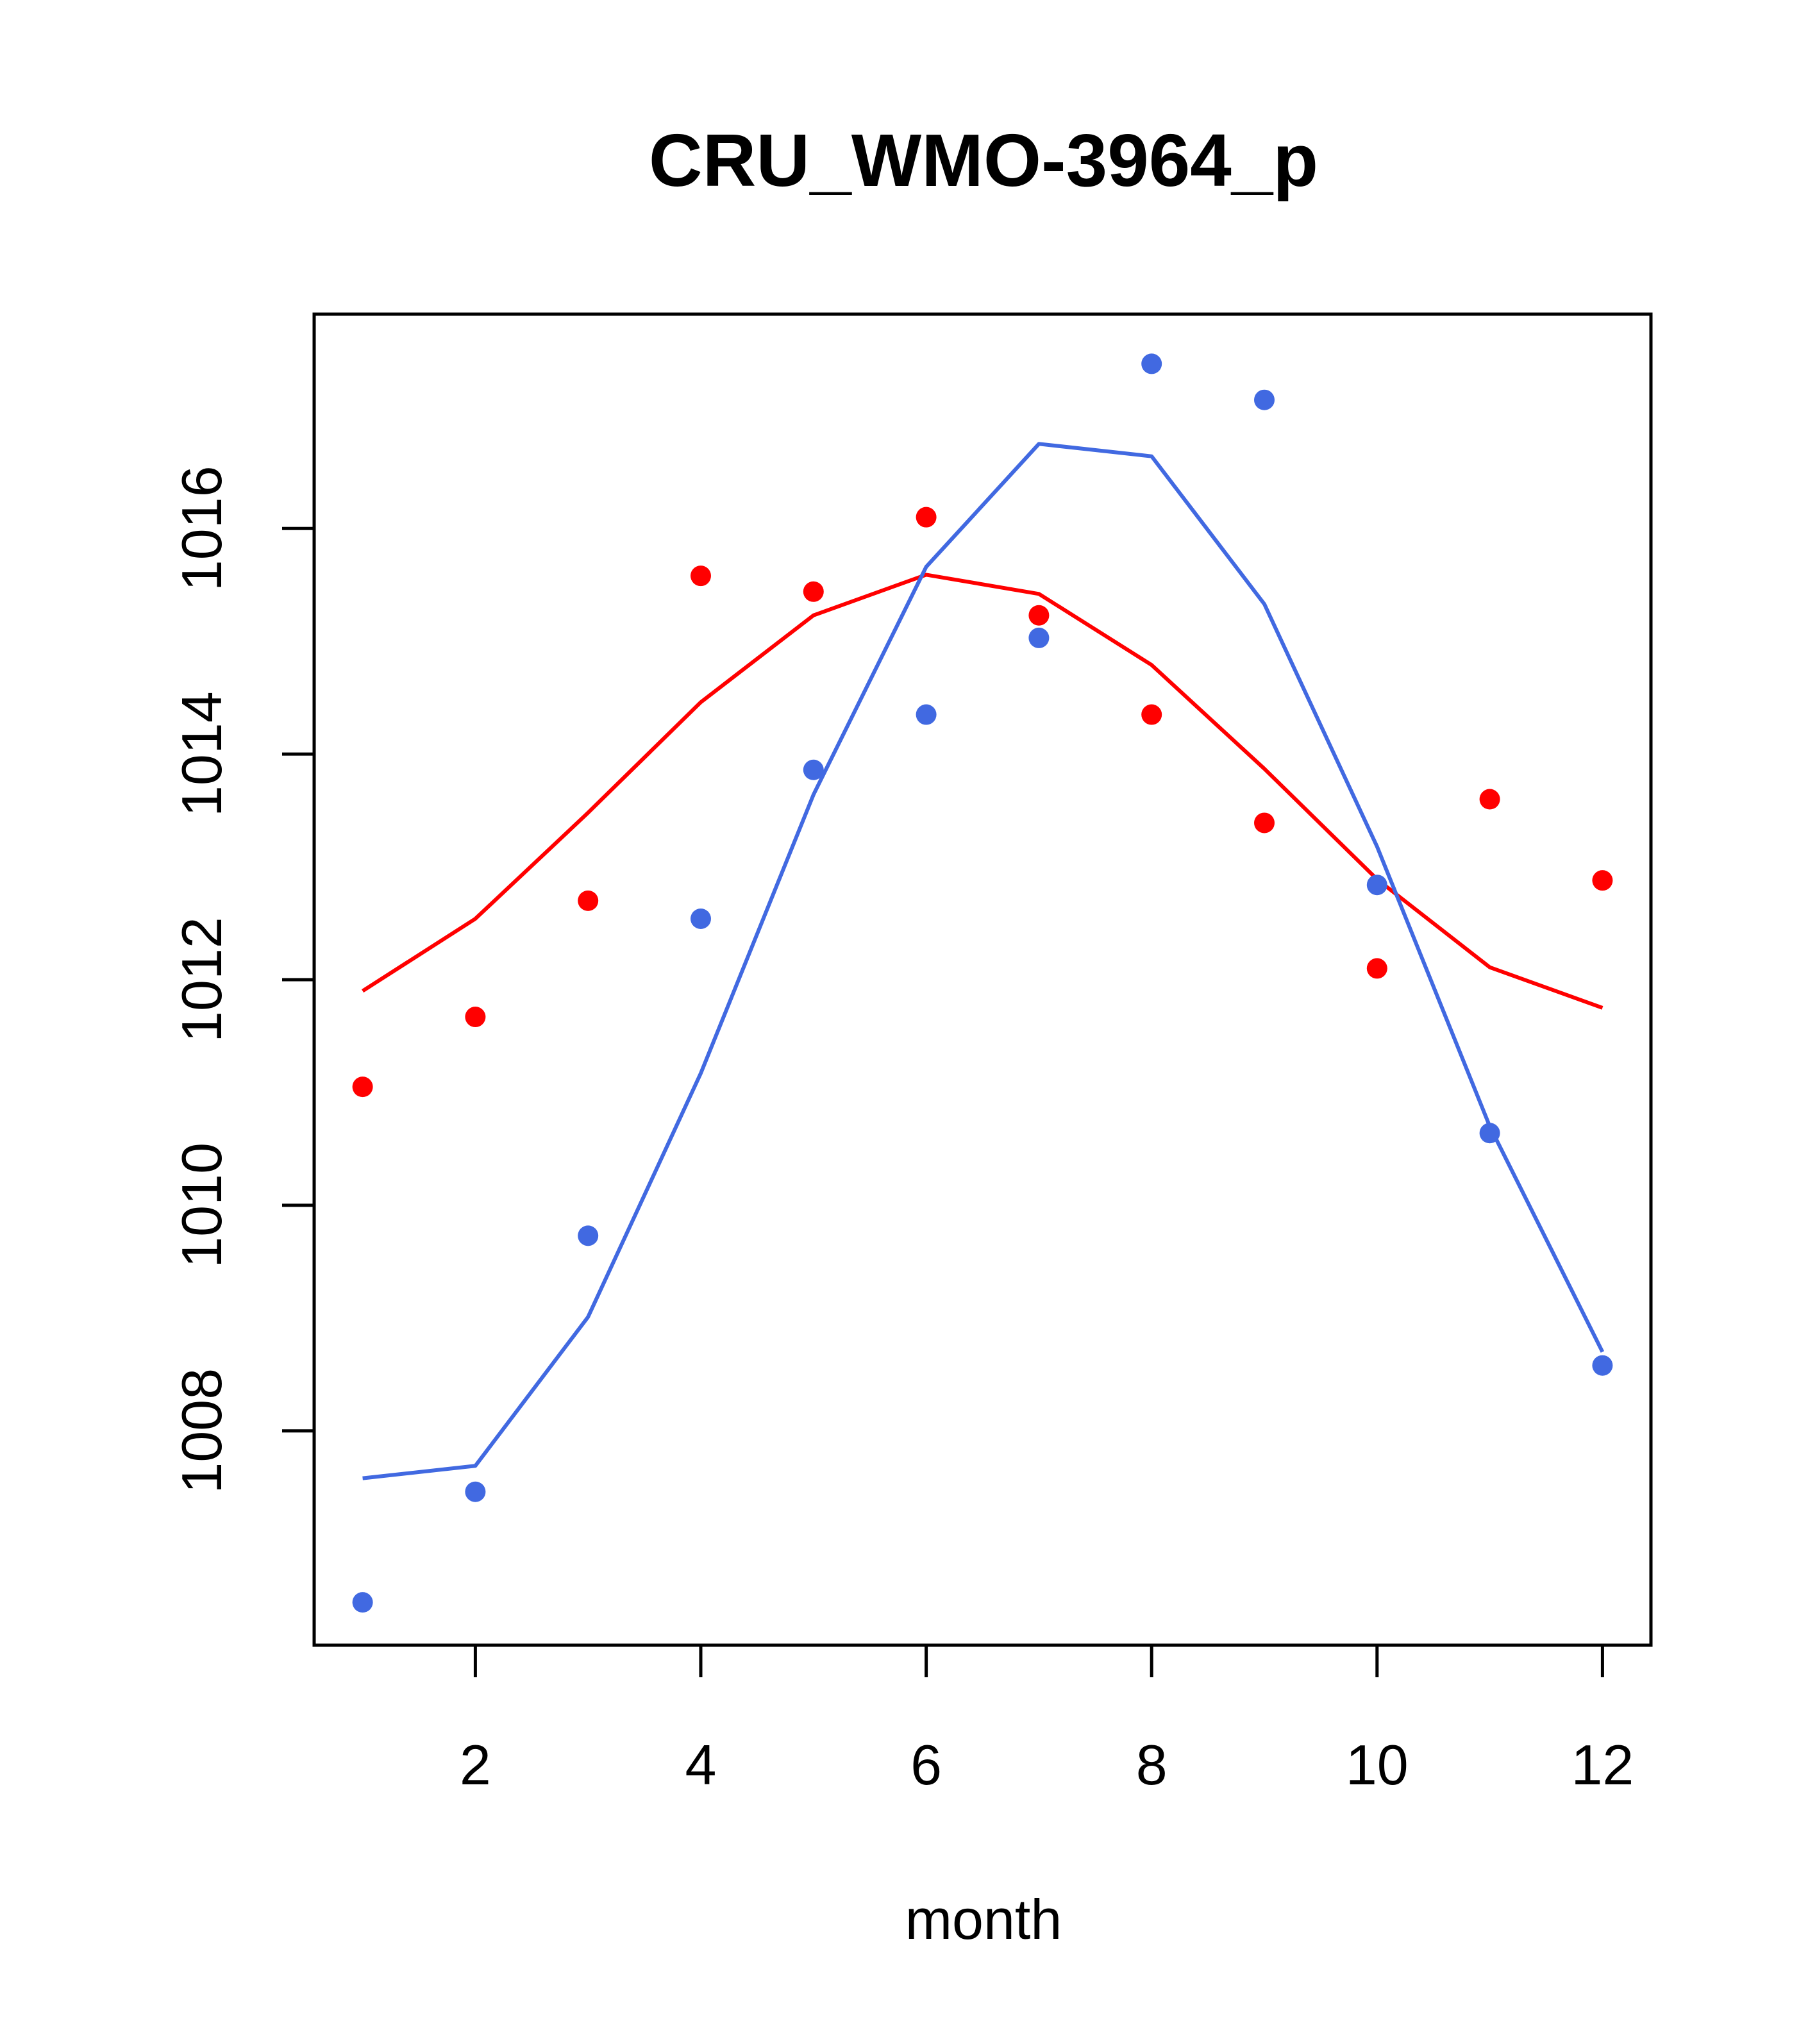  Describe the element at coordinates (1047, 1721) in the screenshot. I see `x-axis: 2 4 6 8 10 12` at that location.